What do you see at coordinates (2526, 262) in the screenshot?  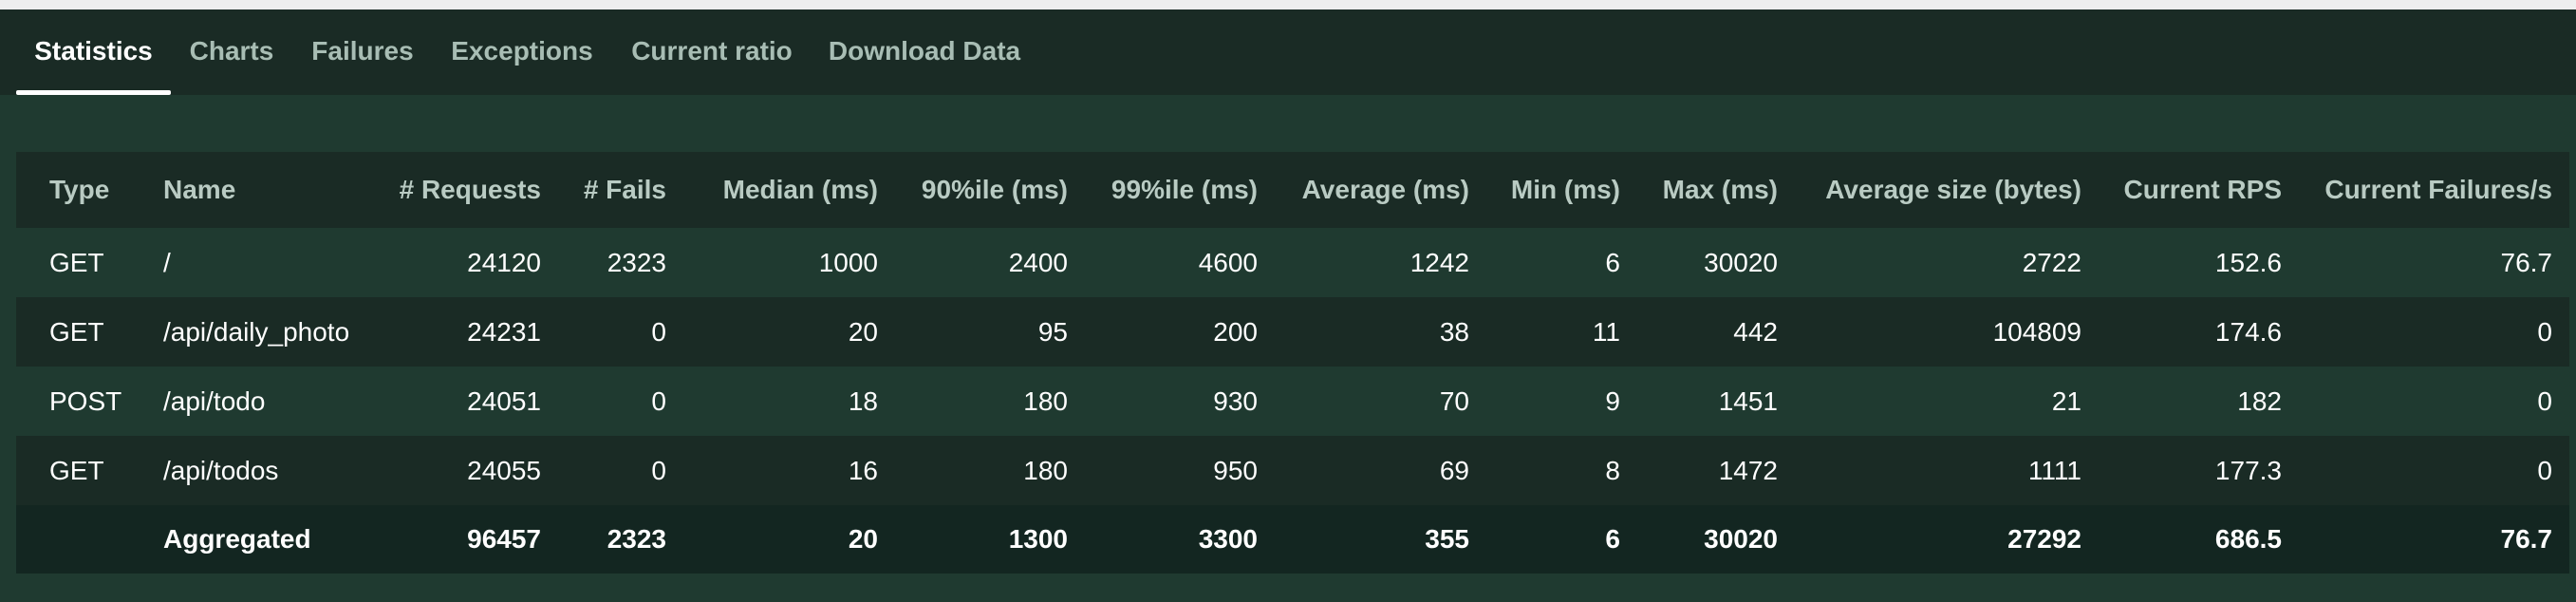 I see `cell-current-failures: 76.7` at bounding box center [2526, 262].